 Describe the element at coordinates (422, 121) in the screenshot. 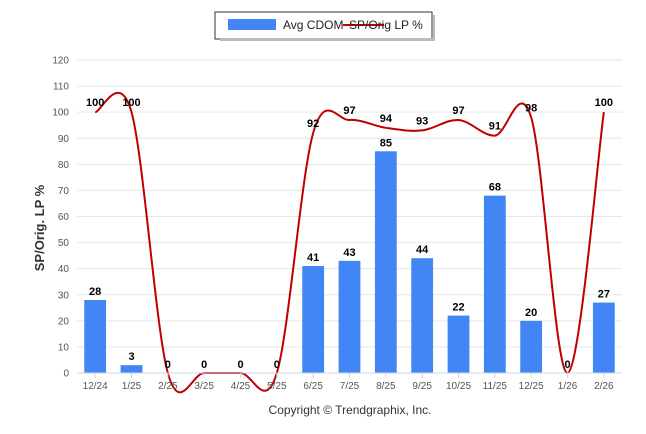

I see `line-data-label: 93` at that location.